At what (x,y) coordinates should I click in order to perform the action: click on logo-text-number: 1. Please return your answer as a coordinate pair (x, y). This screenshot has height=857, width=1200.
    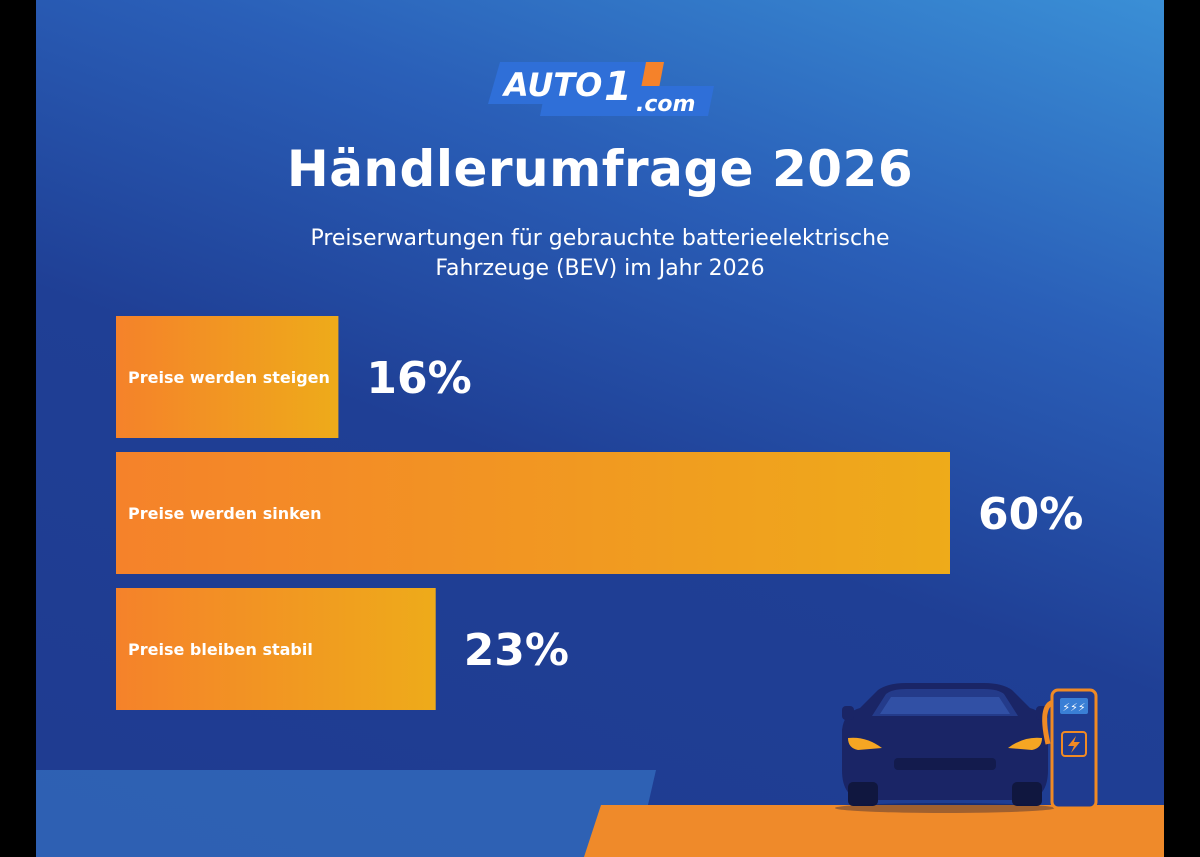
    Looking at the image, I should click on (618, 87).